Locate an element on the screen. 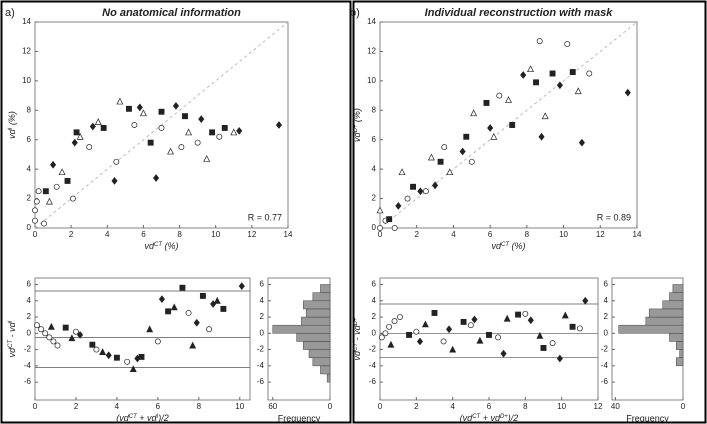 This screenshot has width=707, height=424. y-tick-label: -2 is located at coordinates (28, 349).